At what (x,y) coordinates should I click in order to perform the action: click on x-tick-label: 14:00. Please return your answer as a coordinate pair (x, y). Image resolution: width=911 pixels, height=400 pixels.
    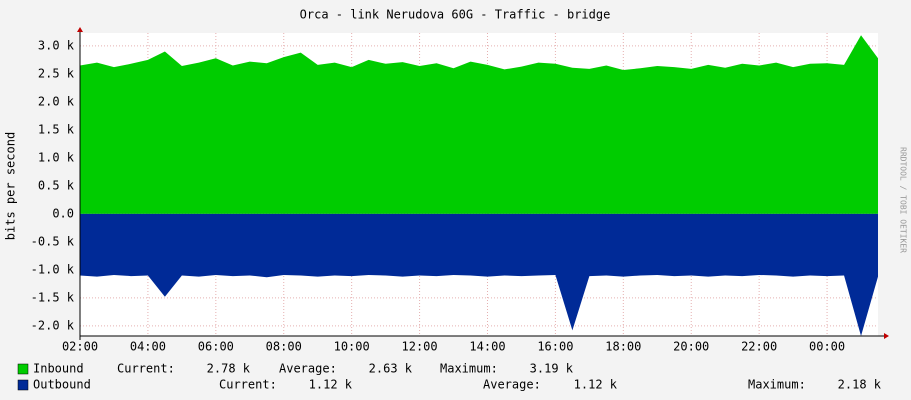
    Looking at the image, I should click on (487, 347).